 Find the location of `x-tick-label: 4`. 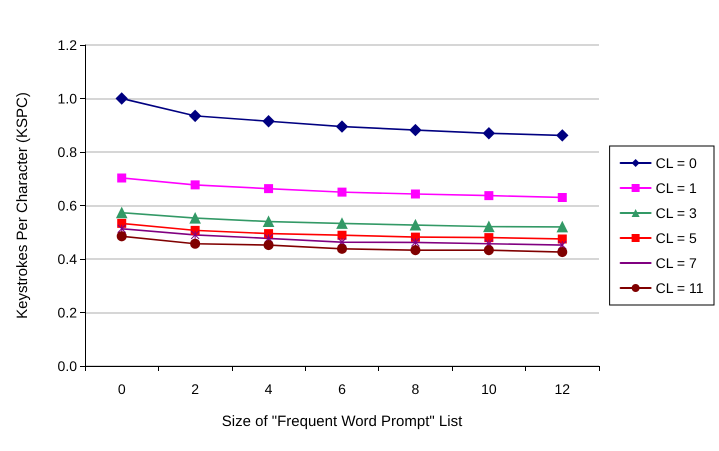

x-tick-label: 4 is located at coordinates (268, 389).